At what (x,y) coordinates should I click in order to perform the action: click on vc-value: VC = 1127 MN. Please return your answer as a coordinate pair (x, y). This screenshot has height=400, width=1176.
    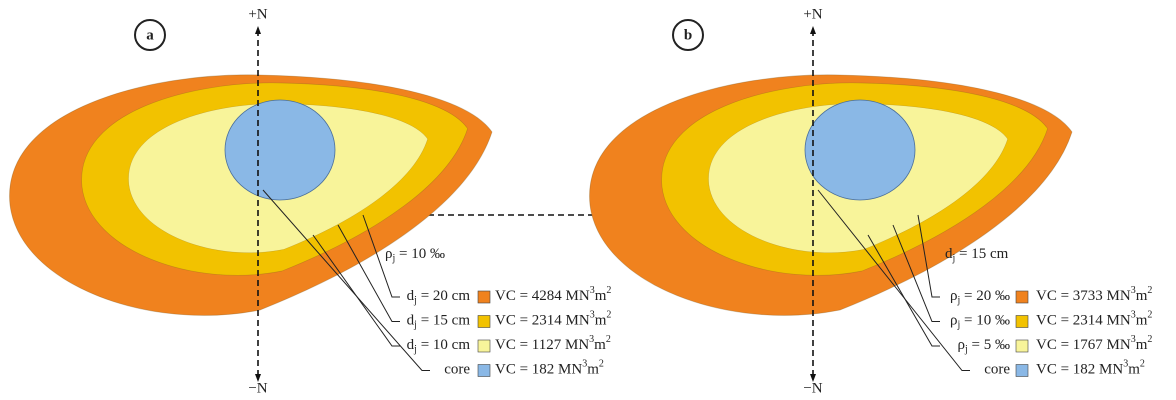
    Looking at the image, I should click on (542, 345).